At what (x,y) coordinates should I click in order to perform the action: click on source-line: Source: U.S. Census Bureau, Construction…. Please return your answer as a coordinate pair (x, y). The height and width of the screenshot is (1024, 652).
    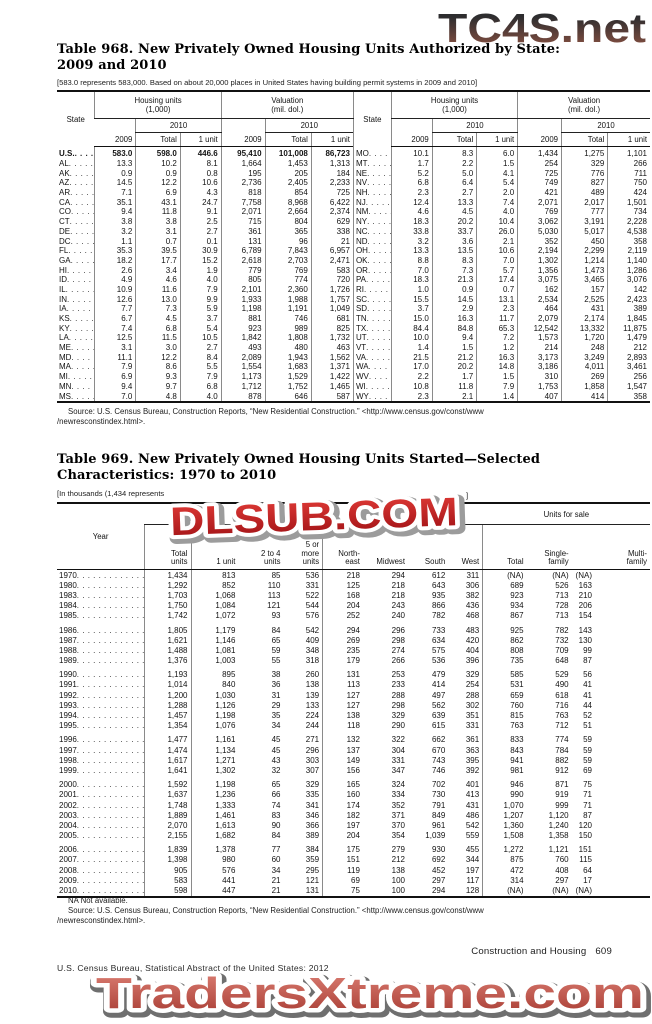
    Looking at the image, I should click on (276, 411).